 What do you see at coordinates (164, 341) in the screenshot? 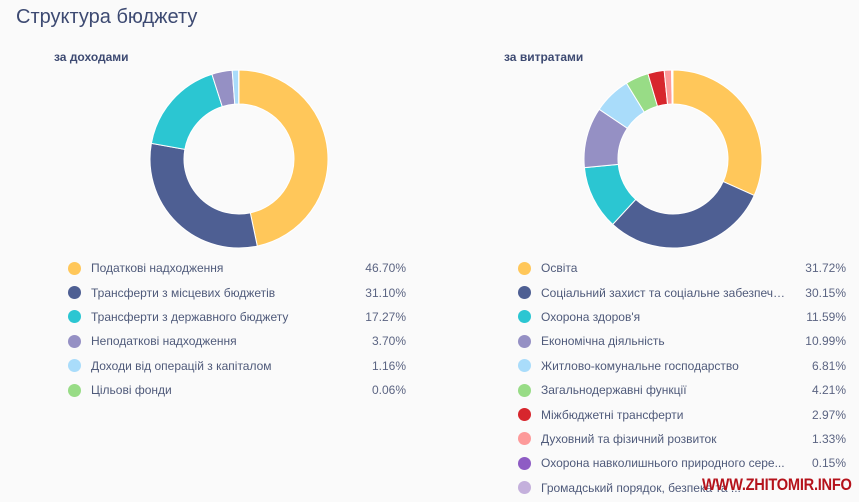
I see `legend-label: Неподаткові надходження` at bounding box center [164, 341].